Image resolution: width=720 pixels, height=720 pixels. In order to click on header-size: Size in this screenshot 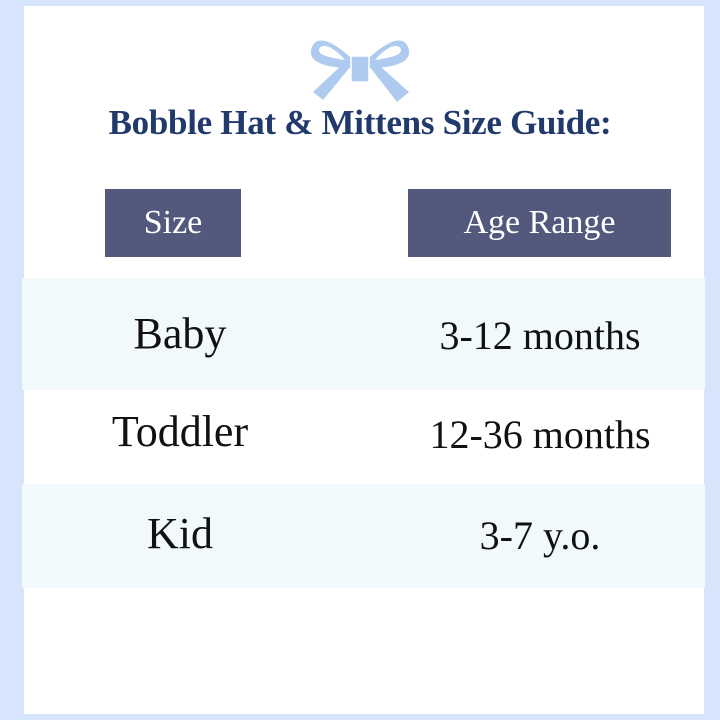, I will do `click(173, 223)`.